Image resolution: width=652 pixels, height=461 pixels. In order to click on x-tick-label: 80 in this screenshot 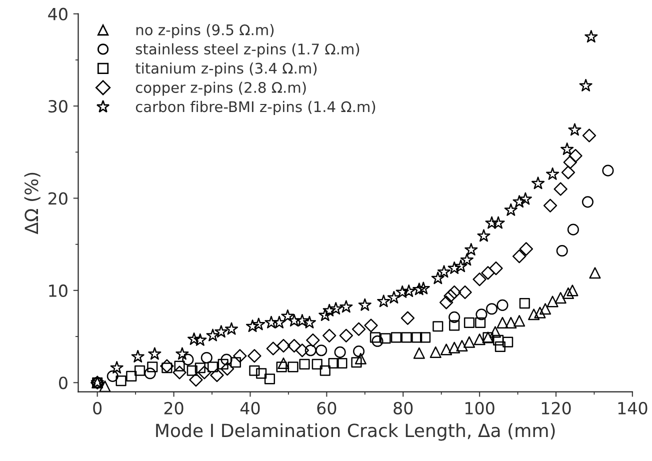, I will do `click(403, 408)`.